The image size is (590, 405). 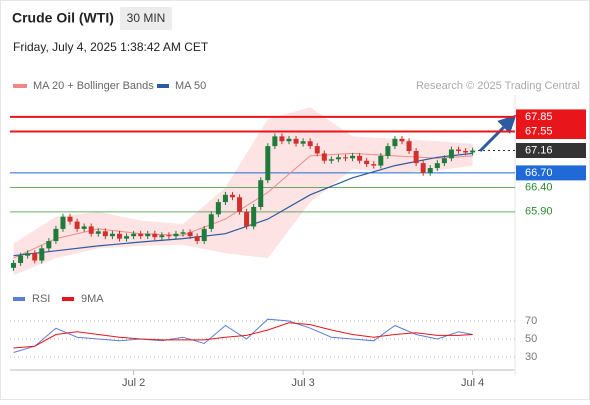 What do you see at coordinates (472, 383) in the screenshot?
I see `x-tick-label: Jul 4` at bounding box center [472, 383].